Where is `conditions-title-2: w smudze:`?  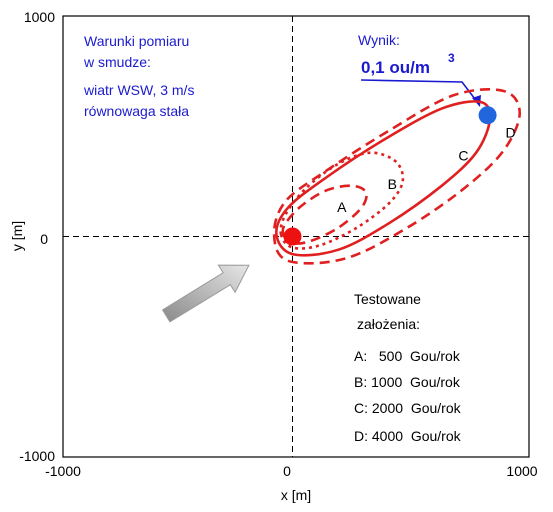 conditions-title-2: w smudze: is located at coordinates (117, 62).